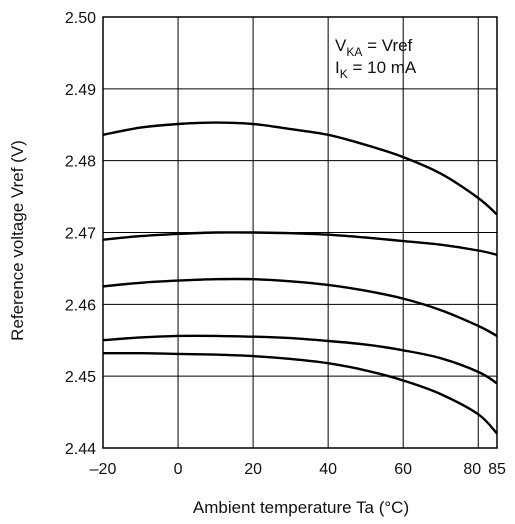  What do you see at coordinates (80, 305) in the screenshot?
I see `y-tick-label: 2.46` at bounding box center [80, 305].